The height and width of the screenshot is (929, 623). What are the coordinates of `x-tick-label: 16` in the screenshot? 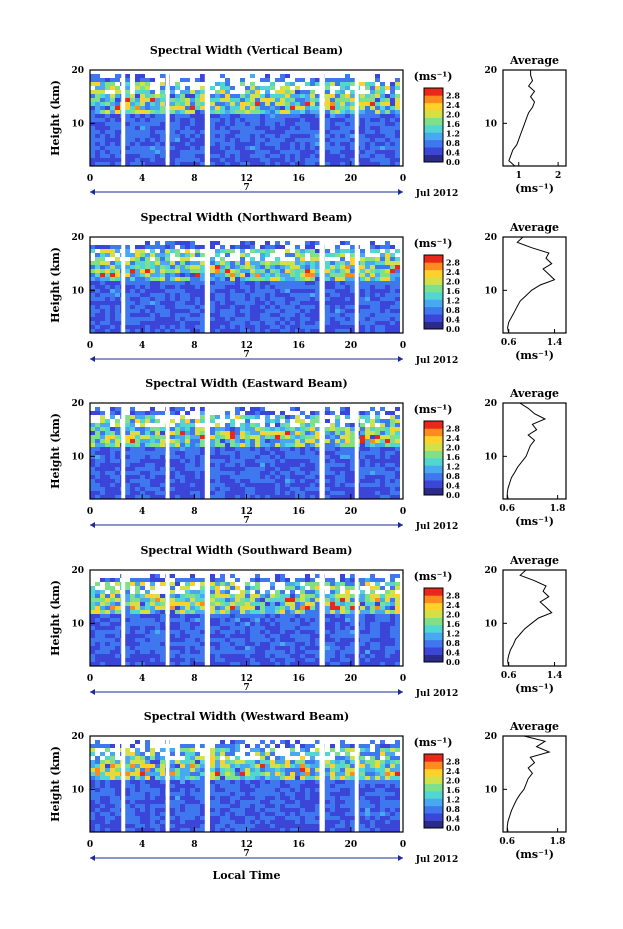 It's located at (298, 179).